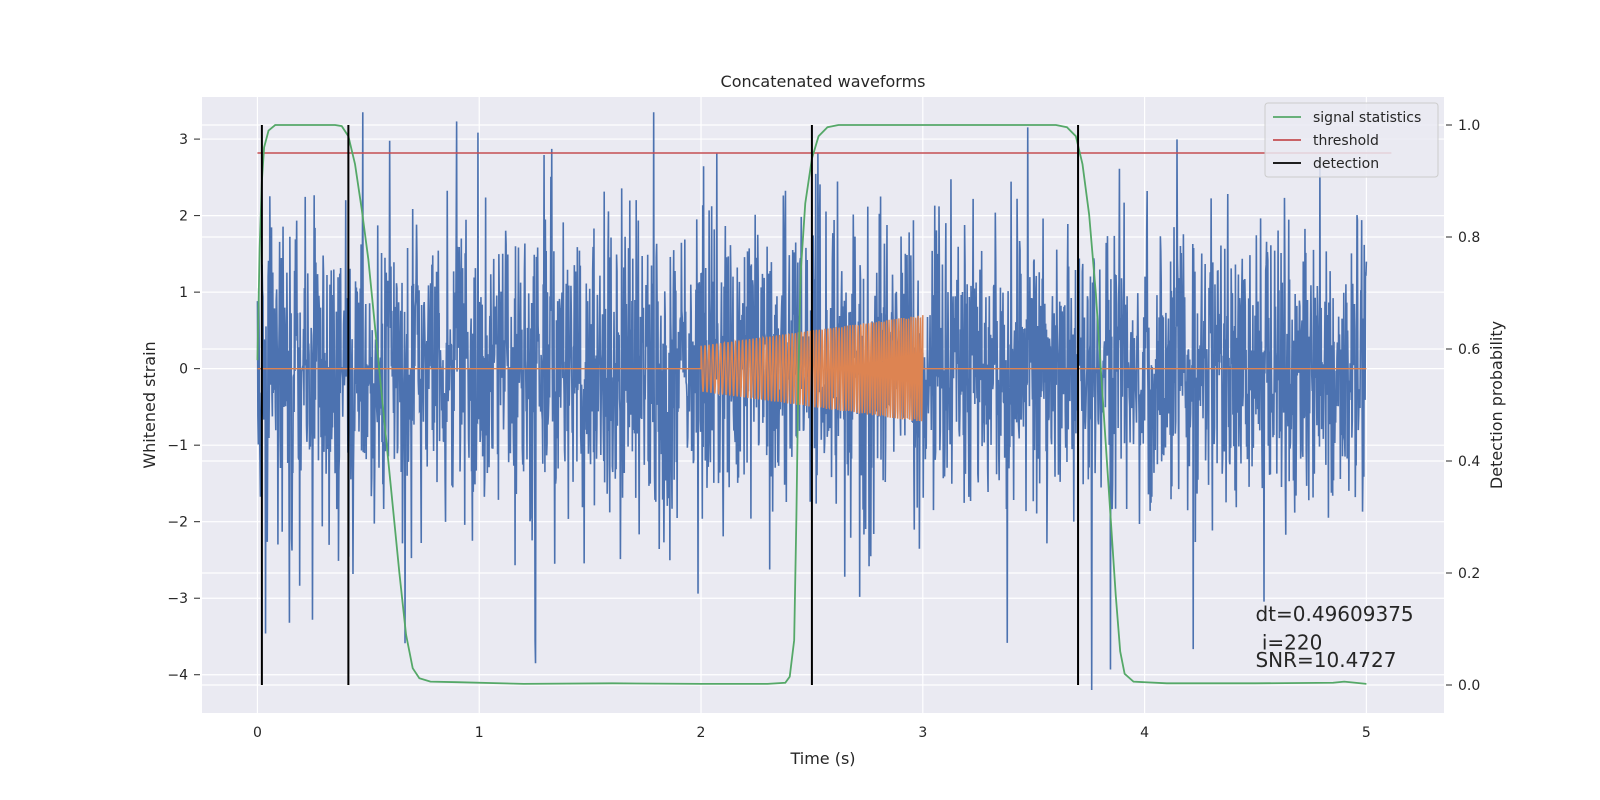 The height and width of the screenshot is (800, 1600). I want to click on y-tick-label: 3, so click(183, 140).